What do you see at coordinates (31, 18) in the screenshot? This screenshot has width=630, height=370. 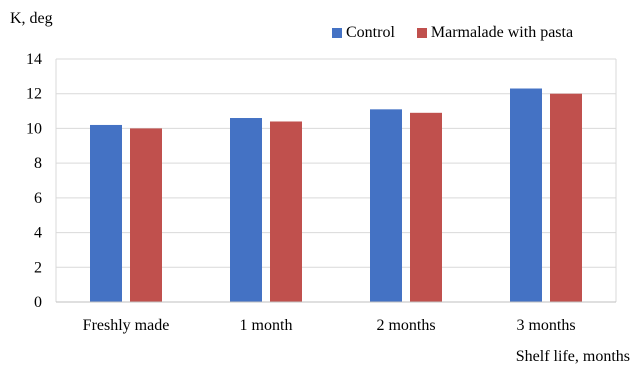 I see `y-axis-label: K, deg` at bounding box center [31, 18].